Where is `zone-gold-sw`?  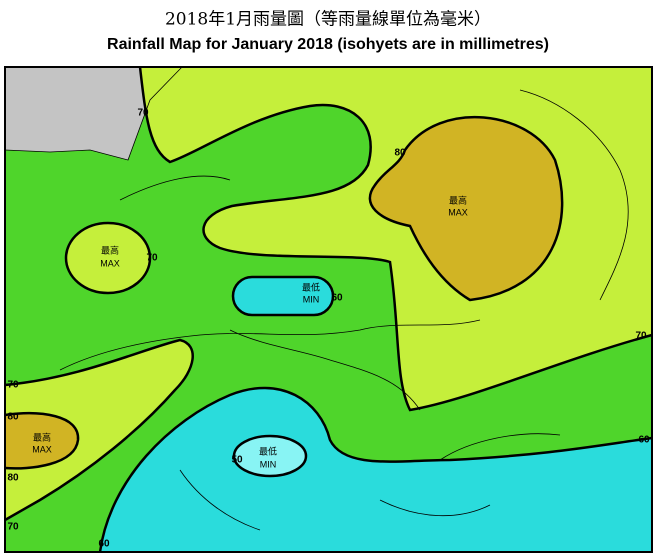
zone-gold-sw is located at coordinates (42, 441).